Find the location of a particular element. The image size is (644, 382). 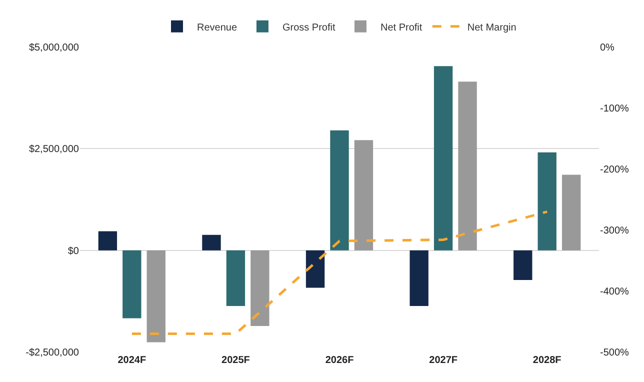

x-tick-label: 2026F is located at coordinates (339, 360).